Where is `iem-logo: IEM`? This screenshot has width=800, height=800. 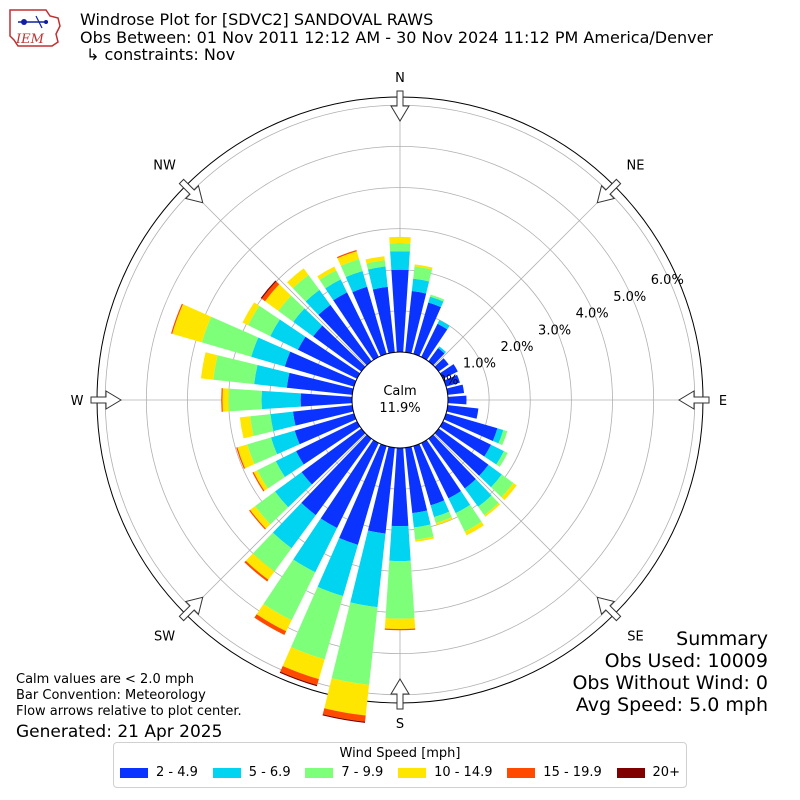 iem-logo: IEM is located at coordinates (35, 28).